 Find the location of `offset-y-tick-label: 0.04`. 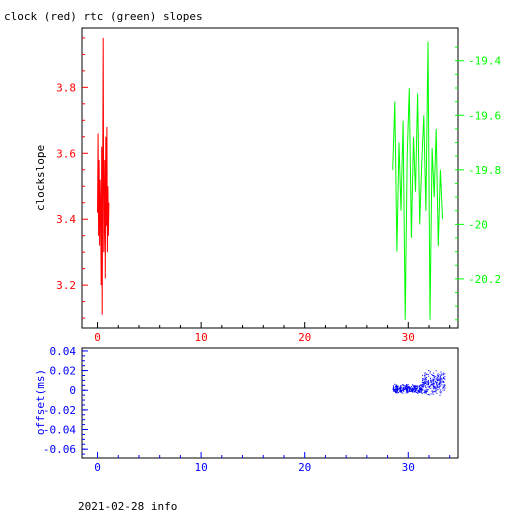

offset-y-tick-label: 0.04 is located at coordinates (63, 351).